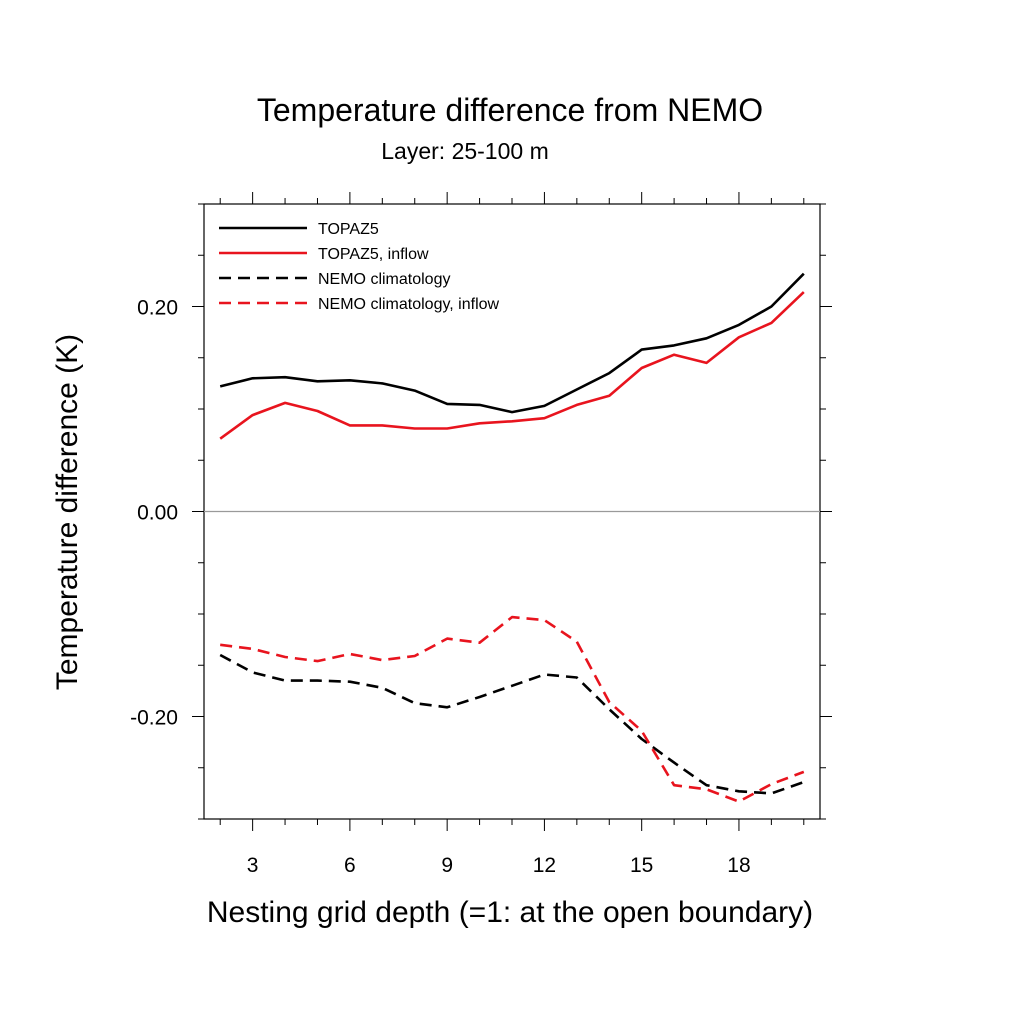 This screenshot has width=1024, height=1029. What do you see at coordinates (409, 304) in the screenshot?
I see `legend-label: NEMO climatology, inflow` at bounding box center [409, 304].